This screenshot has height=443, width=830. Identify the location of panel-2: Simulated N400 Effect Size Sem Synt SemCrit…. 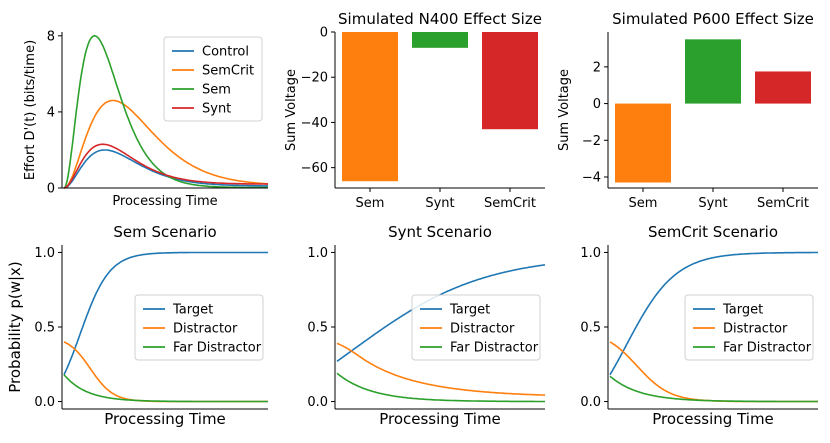
(414, 110).